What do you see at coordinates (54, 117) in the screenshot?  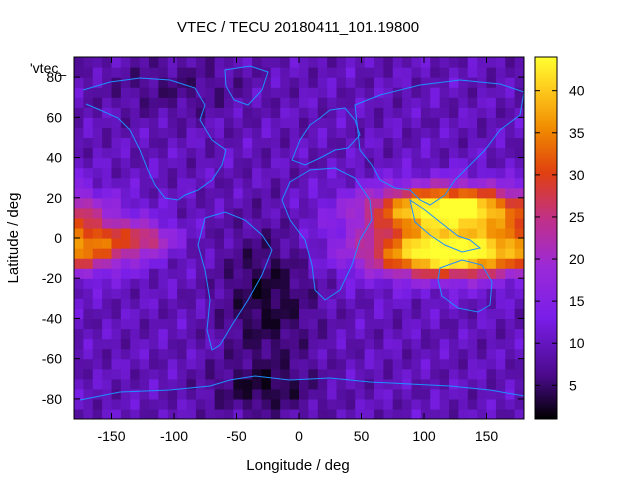 I see `y-tick-label: 60` at bounding box center [54, 117].